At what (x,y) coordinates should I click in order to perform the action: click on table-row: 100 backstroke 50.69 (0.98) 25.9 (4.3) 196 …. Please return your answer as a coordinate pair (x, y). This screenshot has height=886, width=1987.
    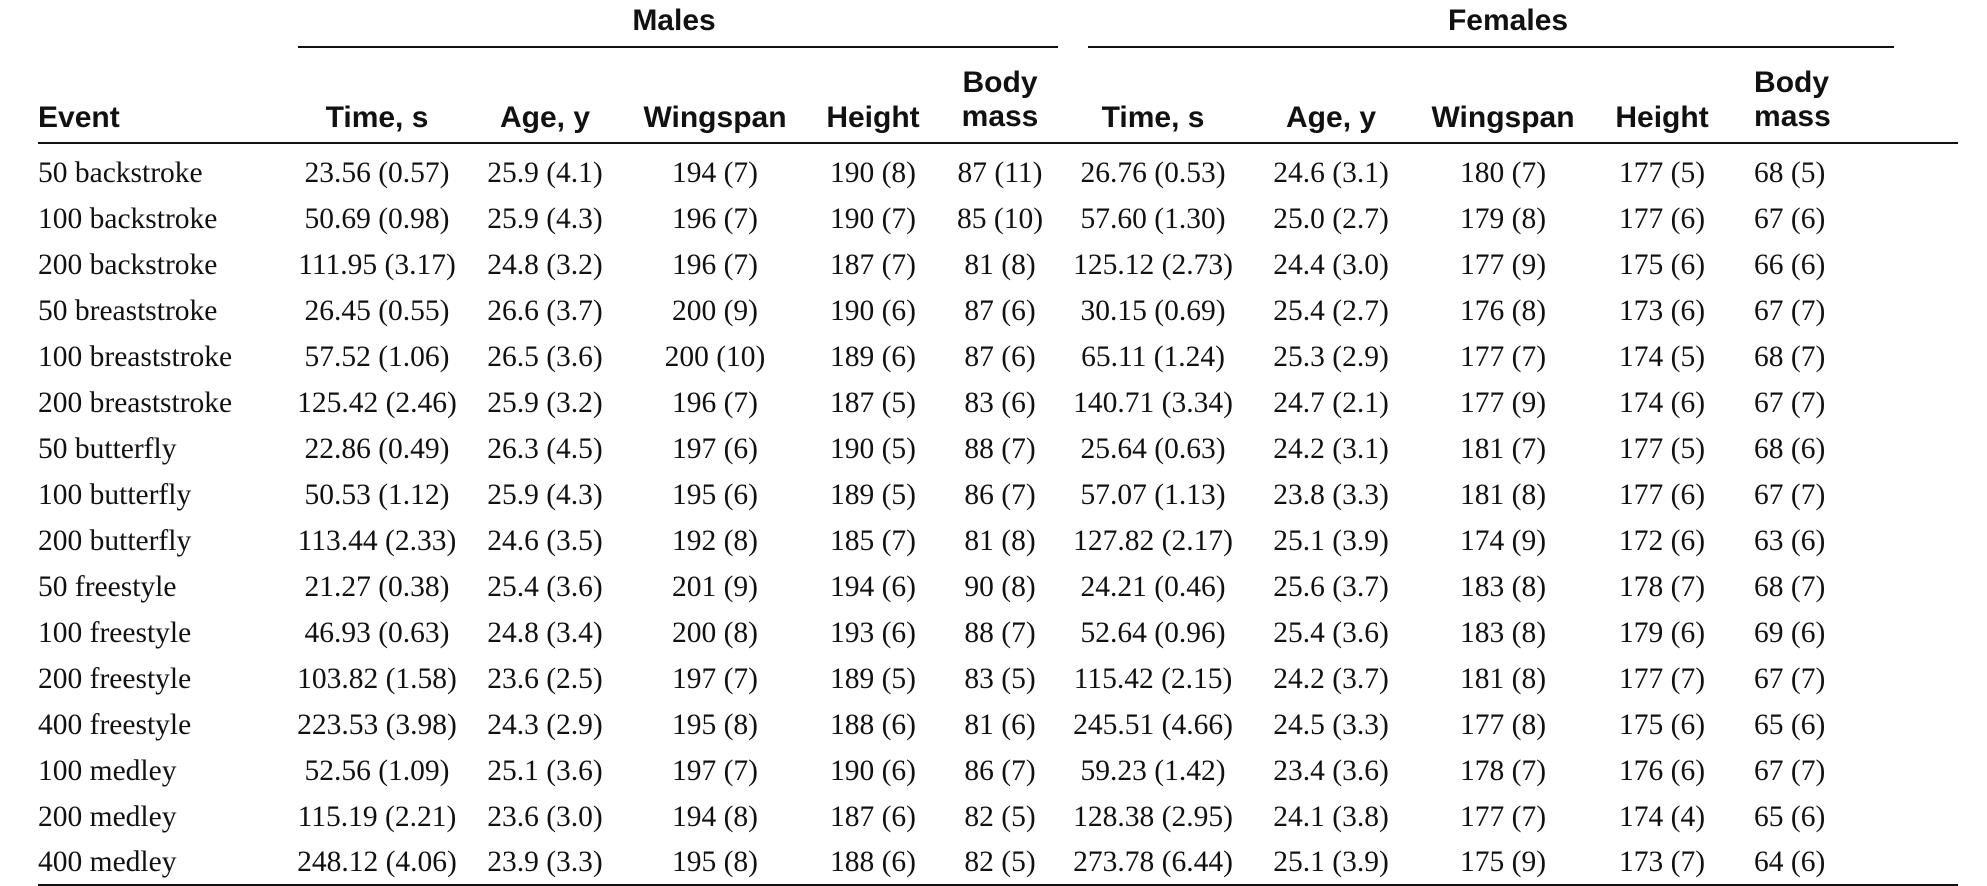
    Looking at the image, I should click on (998, 219).